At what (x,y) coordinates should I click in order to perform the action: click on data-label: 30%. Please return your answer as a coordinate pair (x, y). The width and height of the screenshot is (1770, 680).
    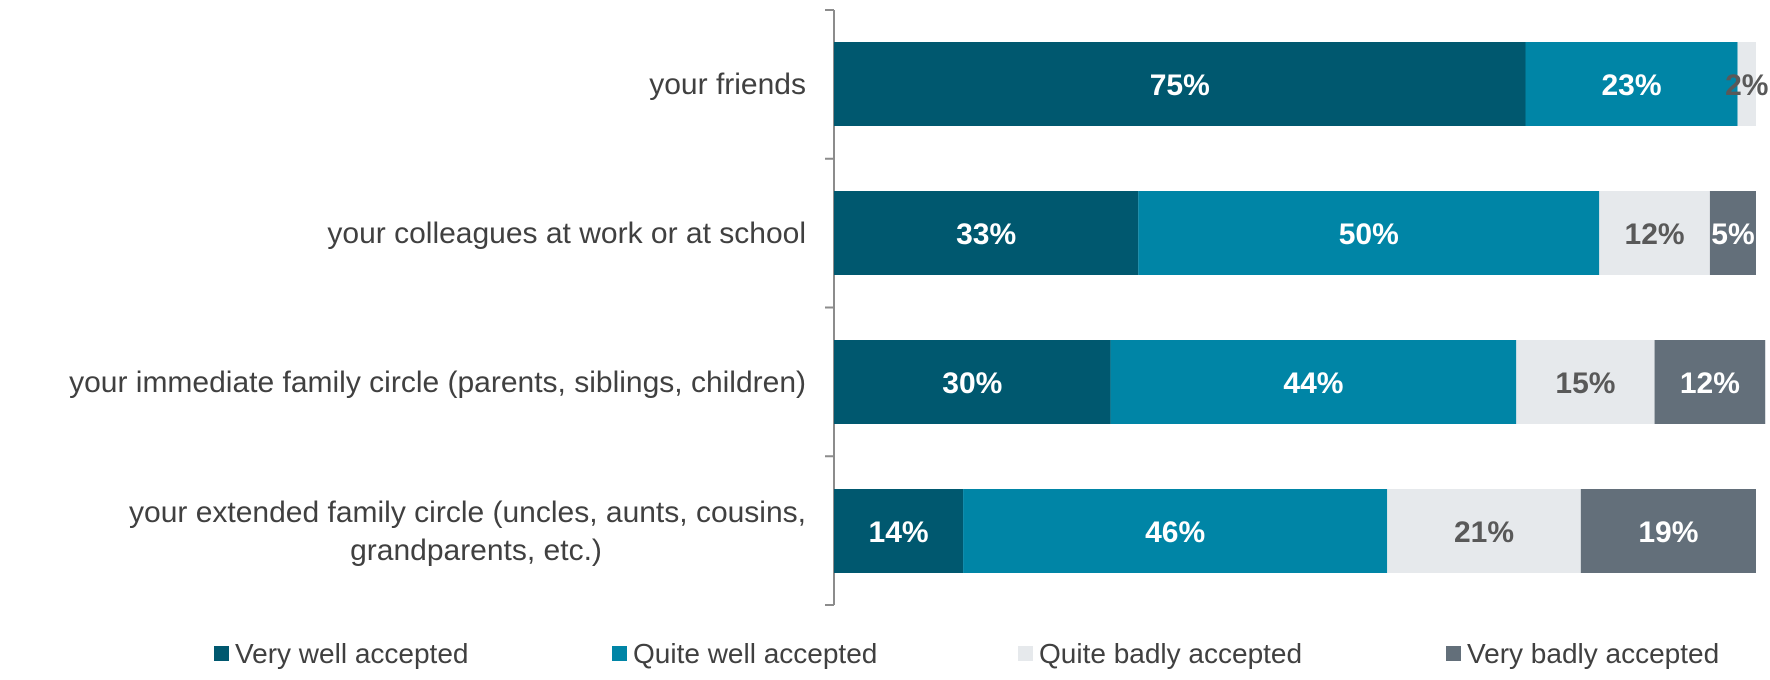
    Looking at the image, I should click on (972, 383).